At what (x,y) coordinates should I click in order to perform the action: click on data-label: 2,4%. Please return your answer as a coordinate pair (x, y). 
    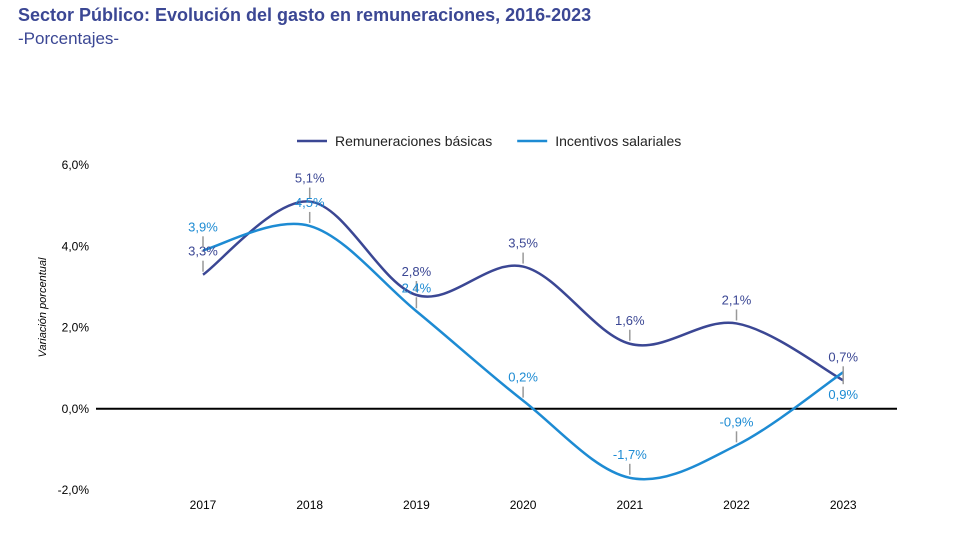
    Looking at the image, I should click on (417, 287).